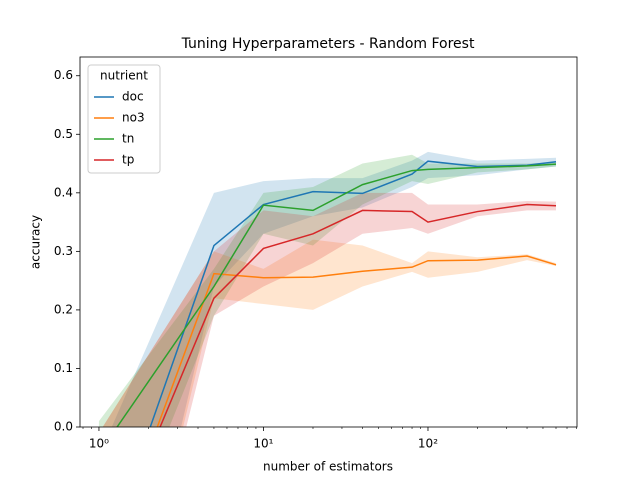 This screenshot has height=484, width=640. What do you see at coordinates (63, 251) in the screenshot?
I see `y-tick-label: 0.3` at bounding box center [63, 251].